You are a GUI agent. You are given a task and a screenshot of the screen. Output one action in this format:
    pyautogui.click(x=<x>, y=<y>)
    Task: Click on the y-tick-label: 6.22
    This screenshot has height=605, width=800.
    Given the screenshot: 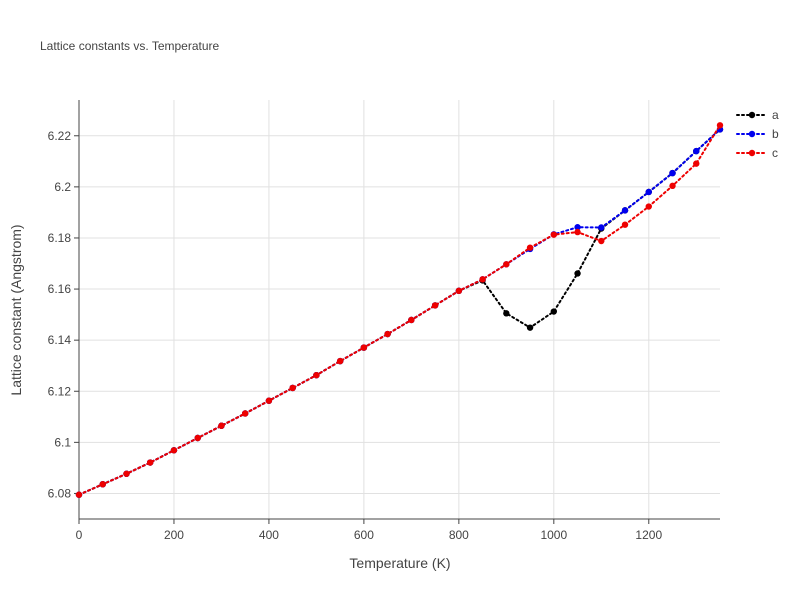 What is the action you would take?
    pyautogui.click(x=60, y=136)
    